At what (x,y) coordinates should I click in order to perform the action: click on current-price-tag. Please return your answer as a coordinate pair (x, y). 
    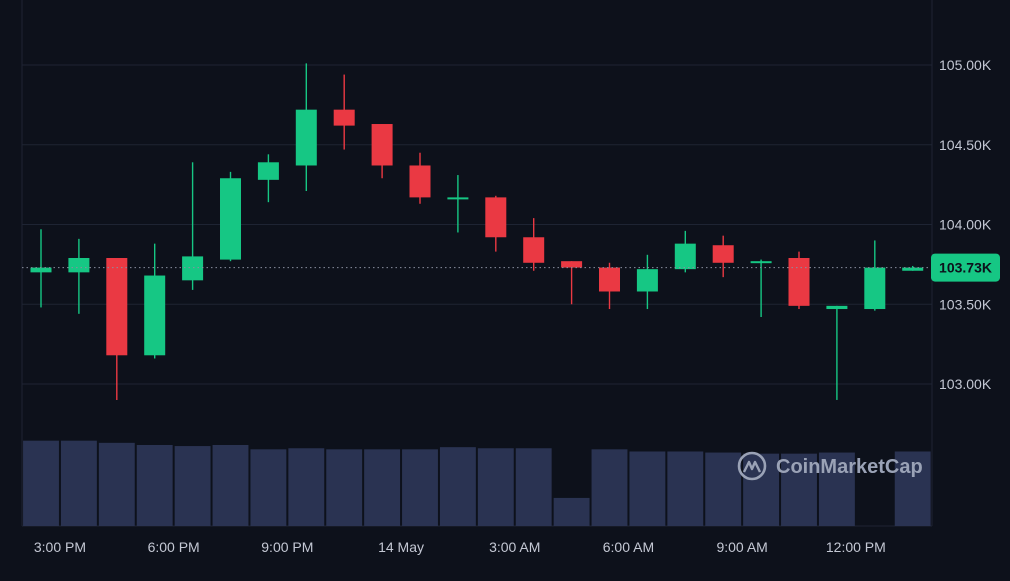
    Looking at the image, I should click on (965, 267).